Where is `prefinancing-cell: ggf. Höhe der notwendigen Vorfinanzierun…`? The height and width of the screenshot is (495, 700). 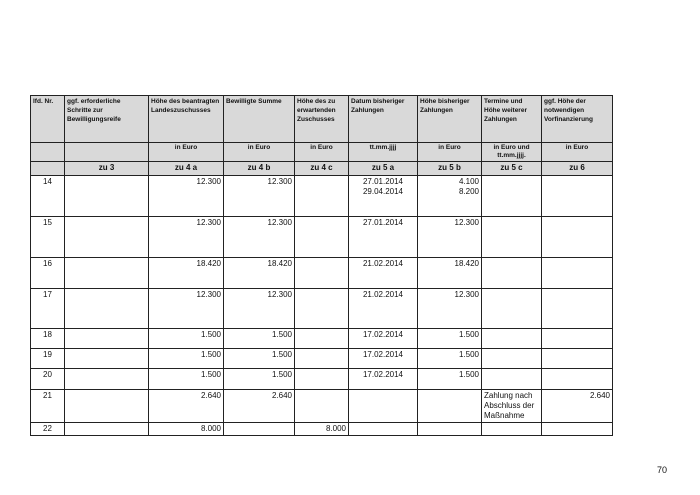 prefinancing-cell: ggf. Höhe der notwendigen Vorfinanzierun… is located at coordinates (577, 119).